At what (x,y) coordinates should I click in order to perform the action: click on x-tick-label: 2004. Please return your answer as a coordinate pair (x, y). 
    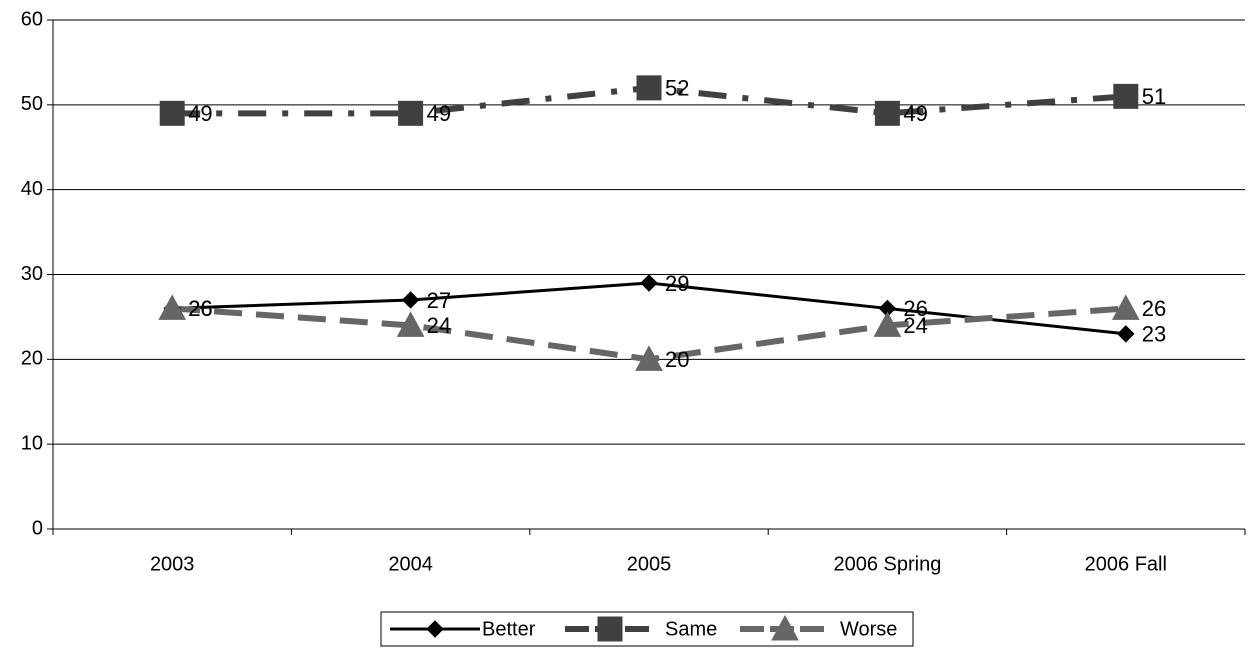
    Looking at the image, I should click on (410, 564).